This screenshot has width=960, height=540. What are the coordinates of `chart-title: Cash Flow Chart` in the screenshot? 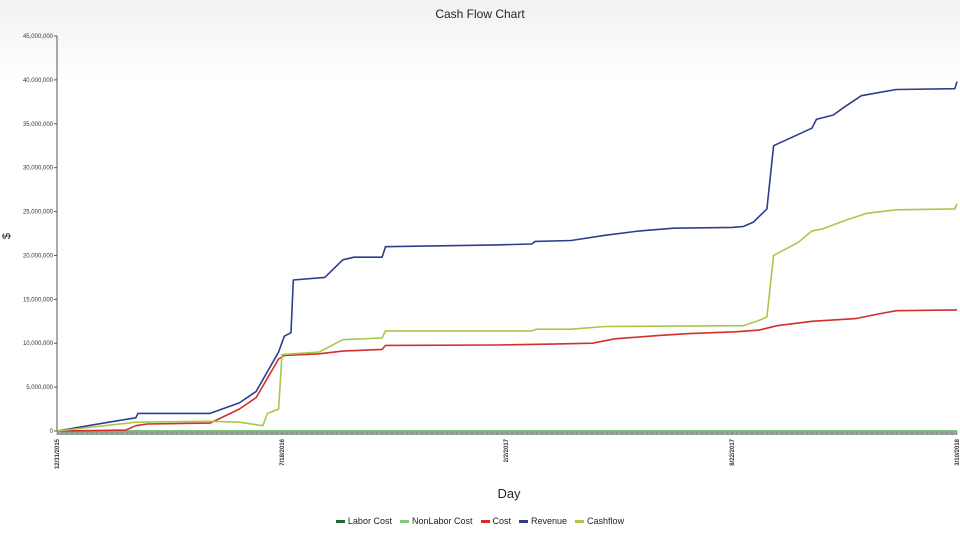 It's located at (480, 14).